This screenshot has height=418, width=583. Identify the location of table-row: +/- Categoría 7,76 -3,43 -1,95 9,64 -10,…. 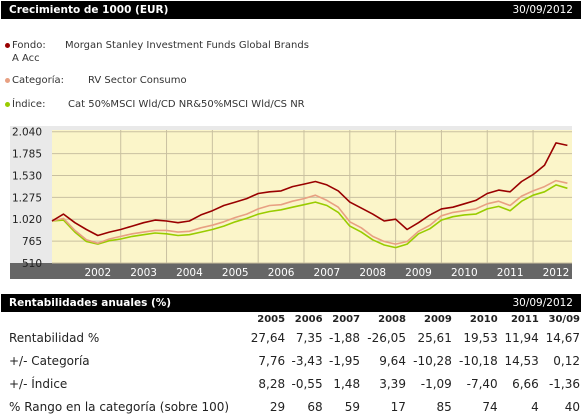
(291, 360).